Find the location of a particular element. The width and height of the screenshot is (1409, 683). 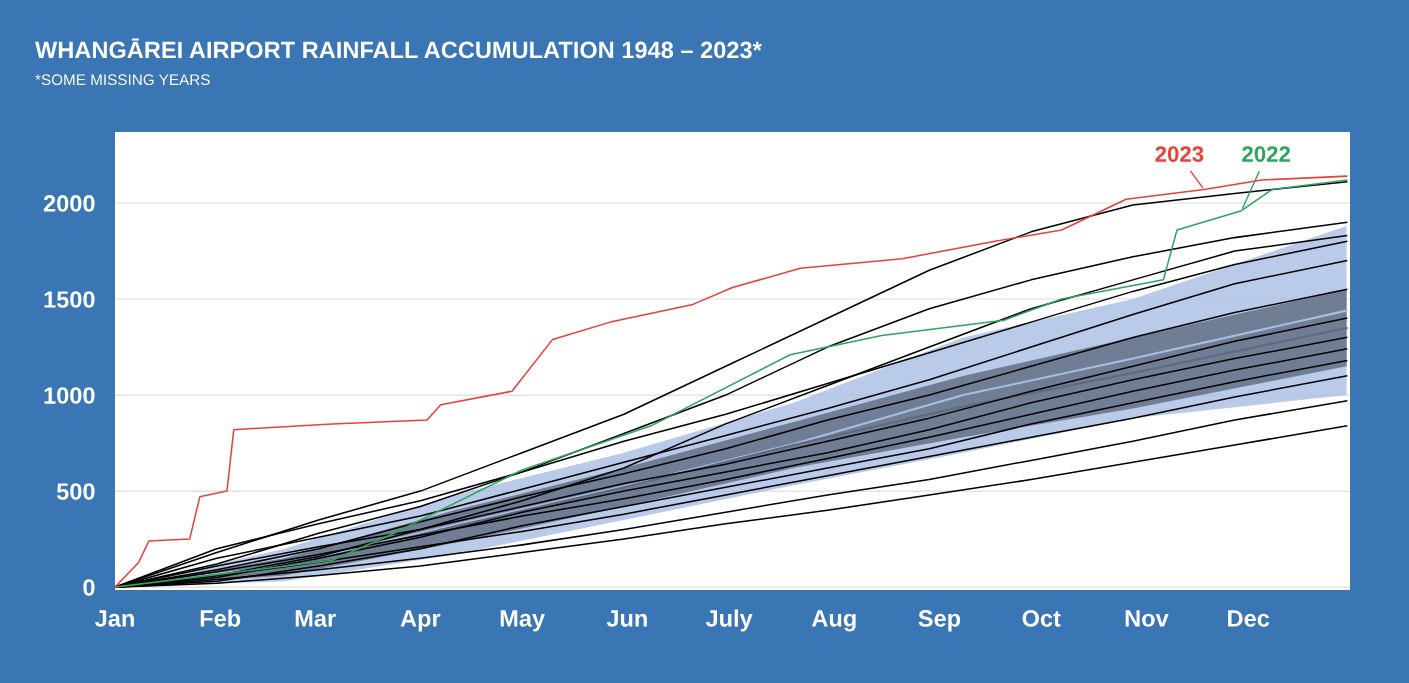

y-tick-label: 500 is located at coordinates (75, 491).